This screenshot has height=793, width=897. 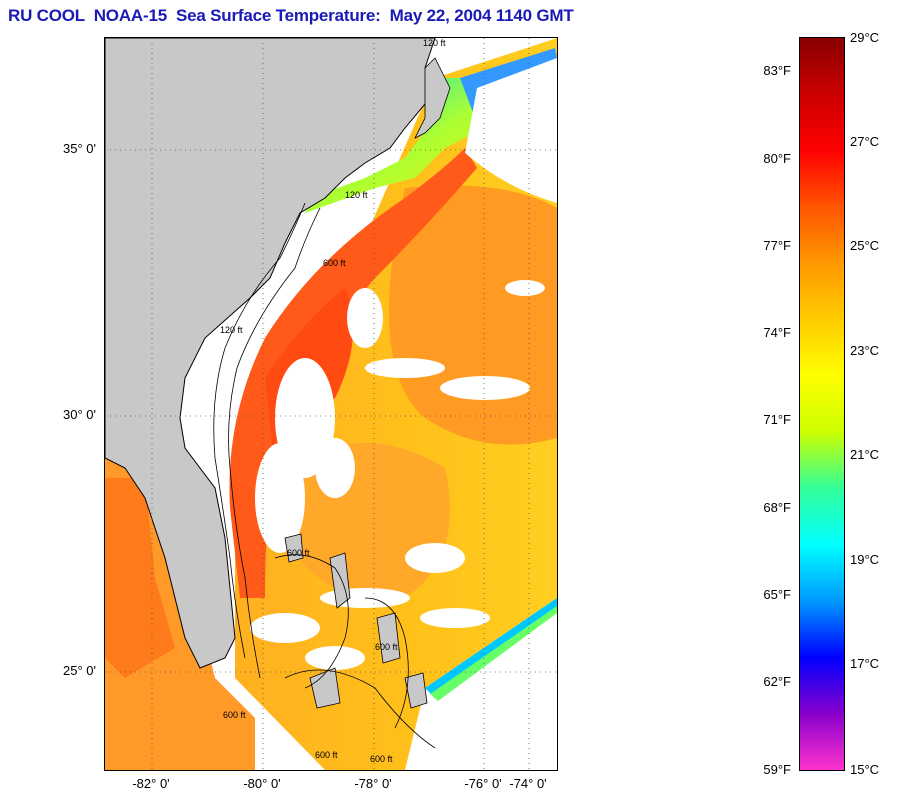 I want to click on colorbar-f-label: 71°F, so click(x=777, y=419).